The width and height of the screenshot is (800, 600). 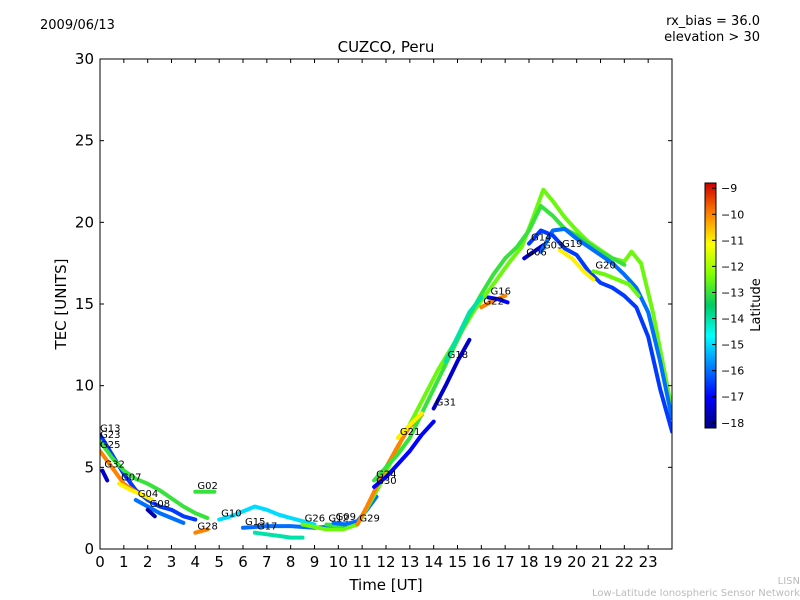 What do you see at coordinates (100, 562) in the screenshot?
I see `x-tick-label: 0` at bounding box center [100, 562].